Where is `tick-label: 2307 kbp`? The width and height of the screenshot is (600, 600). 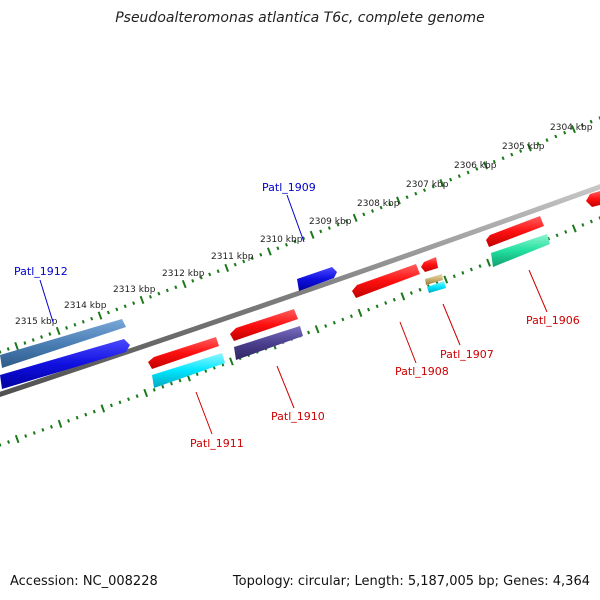
tick-label: 2307 kbp is located at coordinates (427, 185).